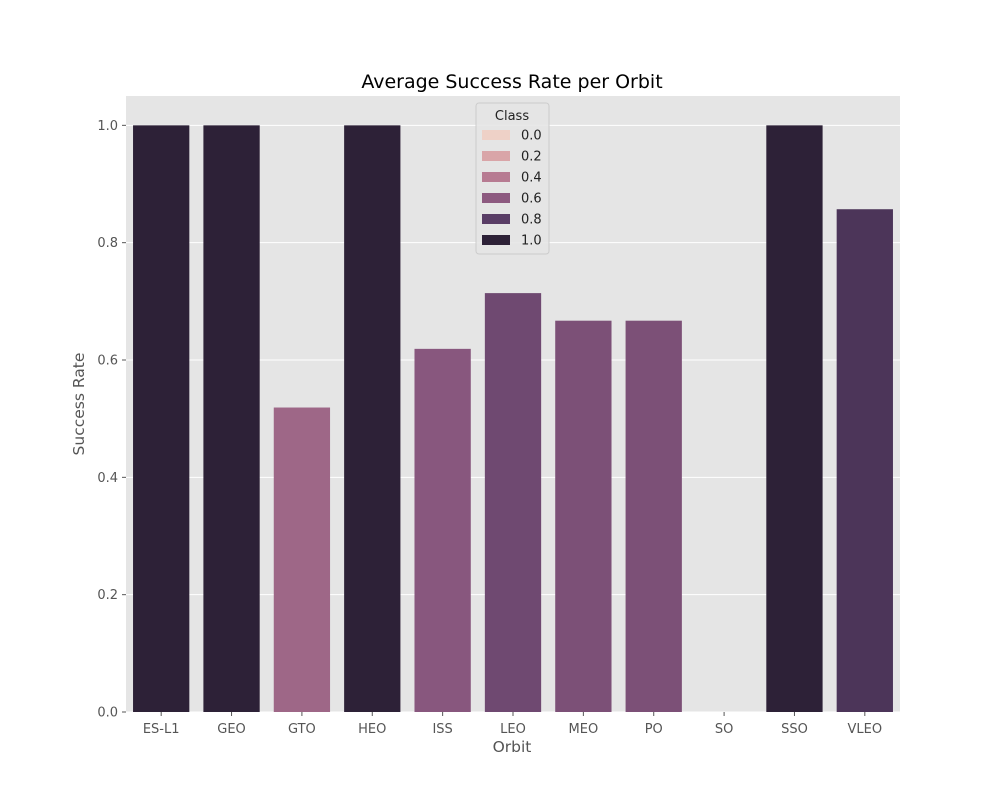 The width and height of the screenshot is (1000, 800). What do you see at coordinates (302, 729) in the screenshot?
I see `x-tick-label: GTO` at bounding box center [302, 729].